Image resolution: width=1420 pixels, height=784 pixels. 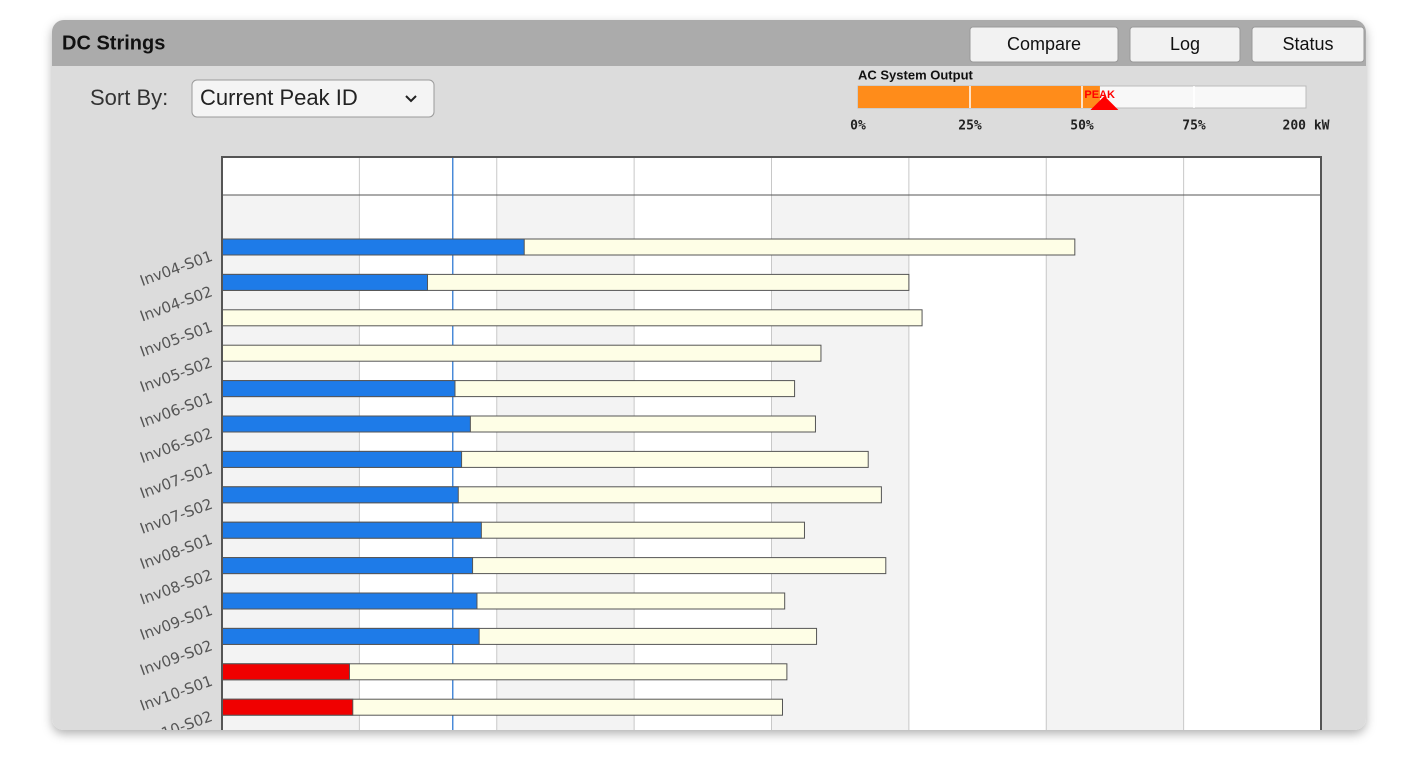 I want to click on panel-title: DC Strings, so click(x=113, y=43).